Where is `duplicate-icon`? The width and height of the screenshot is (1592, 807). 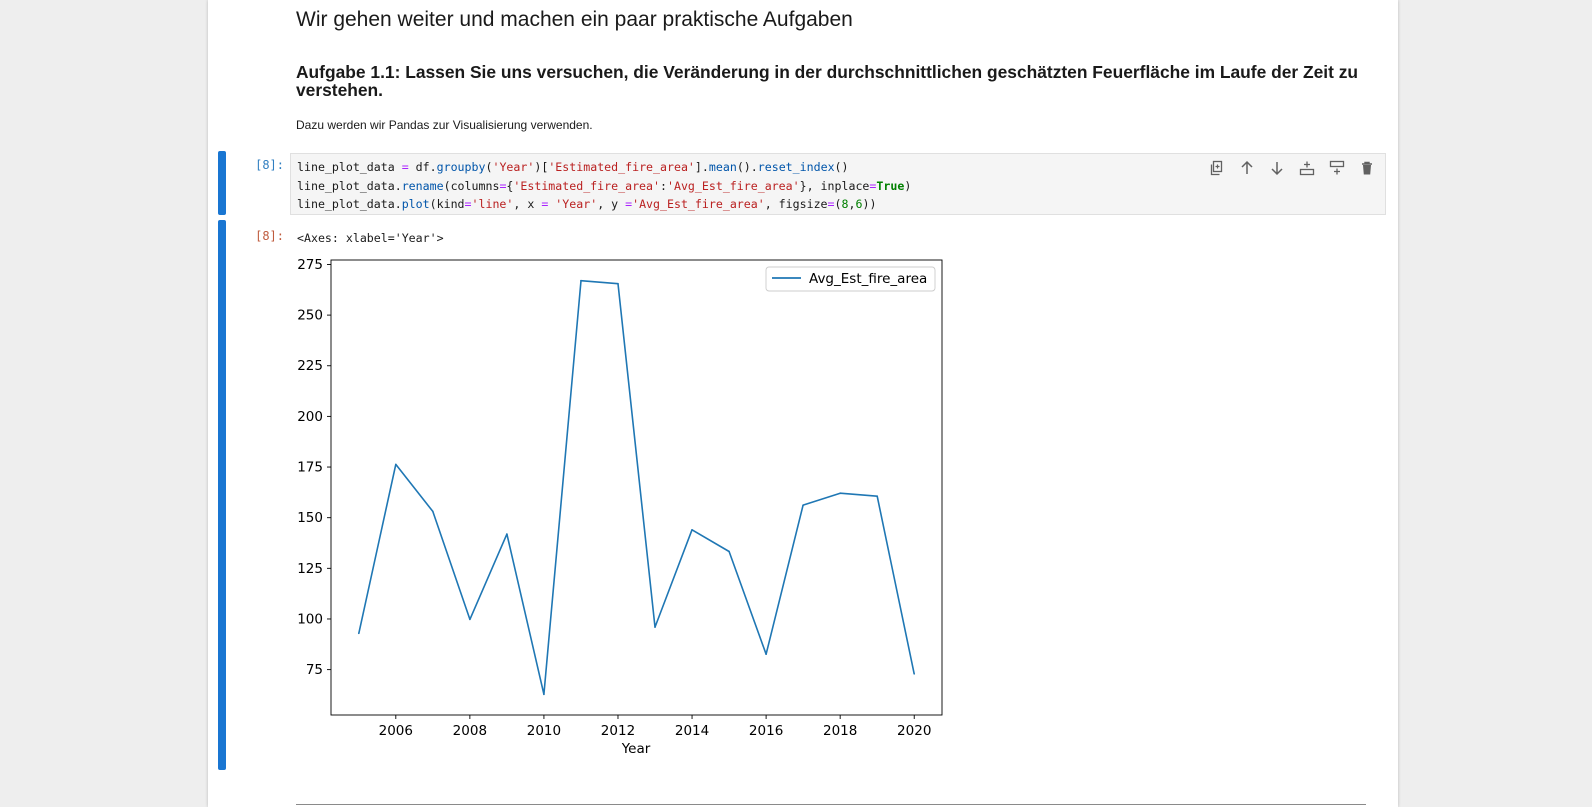
duplicate-icon is located at coordinates (1216, 168).